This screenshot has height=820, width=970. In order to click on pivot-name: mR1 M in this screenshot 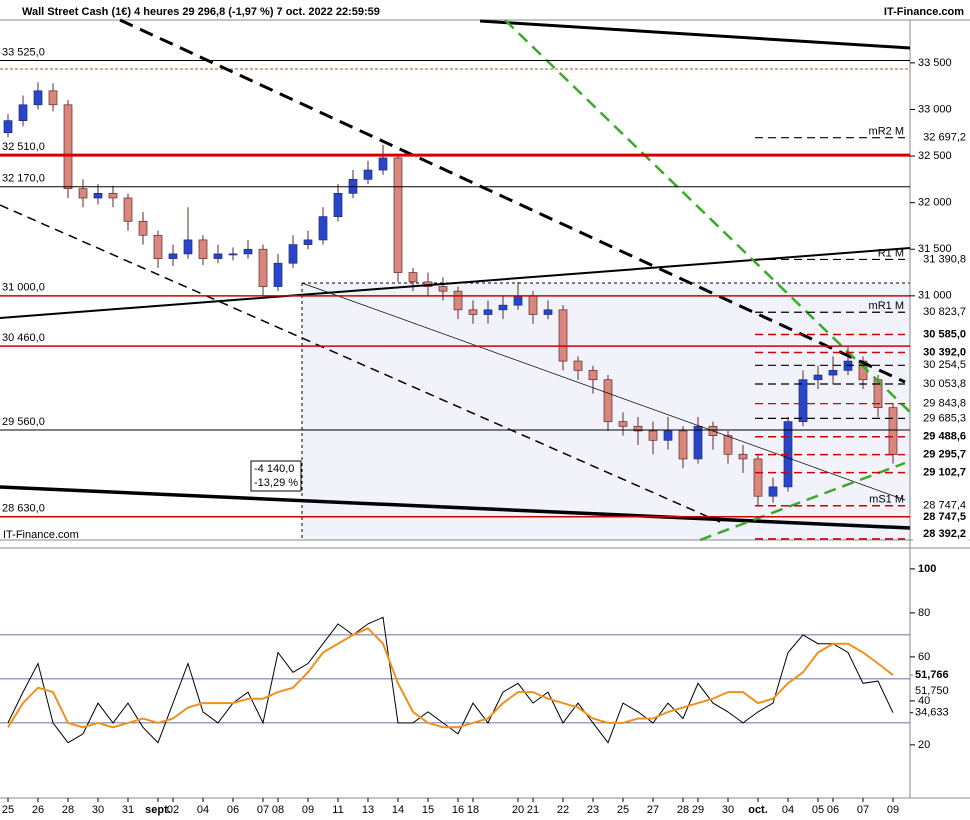, I will do `click(886, 306)`.